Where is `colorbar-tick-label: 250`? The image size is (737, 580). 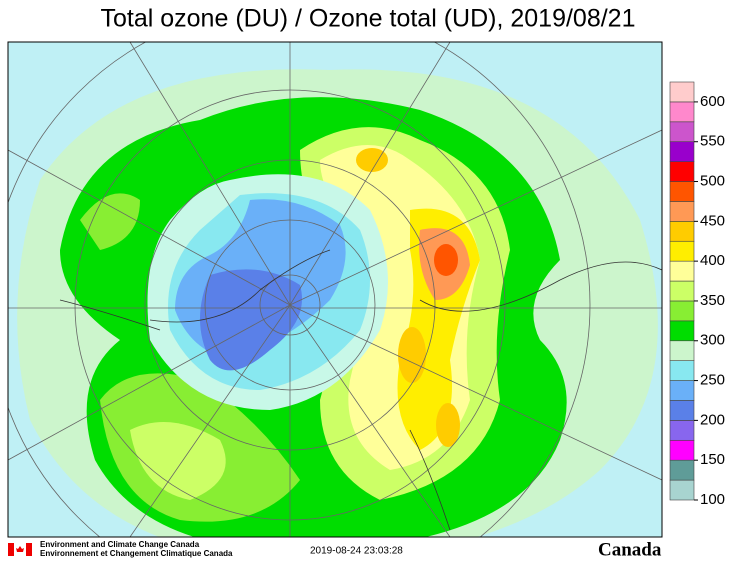
colorbar-tick-label: 250 is located at coordinates (712, 380).